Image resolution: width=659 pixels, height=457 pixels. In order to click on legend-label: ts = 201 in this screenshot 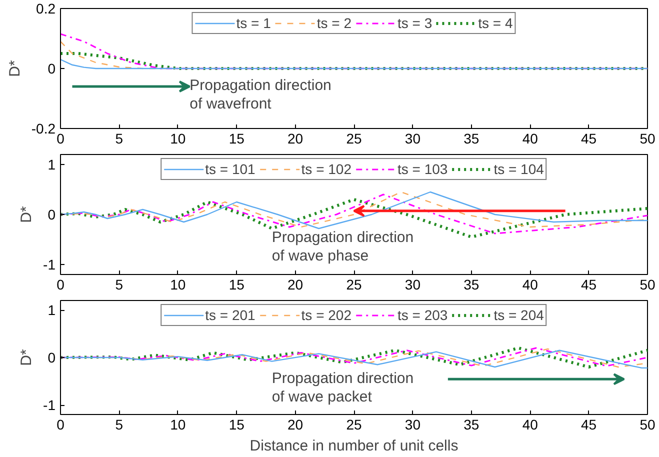, I will do `click(230, 315)`.